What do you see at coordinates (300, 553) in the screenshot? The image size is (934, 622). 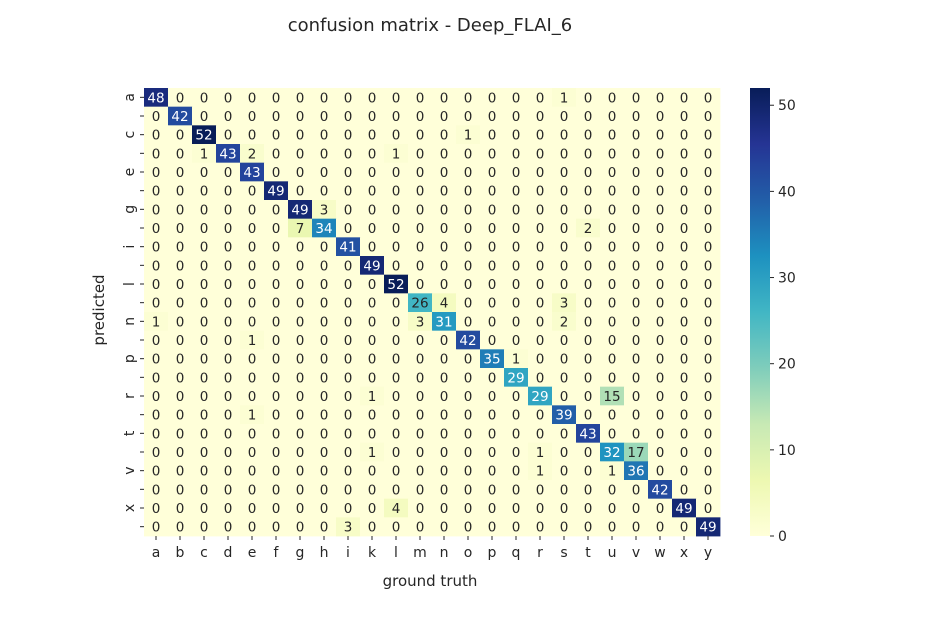 I see `x-tick-label: g` at bounding box center [300, 553].